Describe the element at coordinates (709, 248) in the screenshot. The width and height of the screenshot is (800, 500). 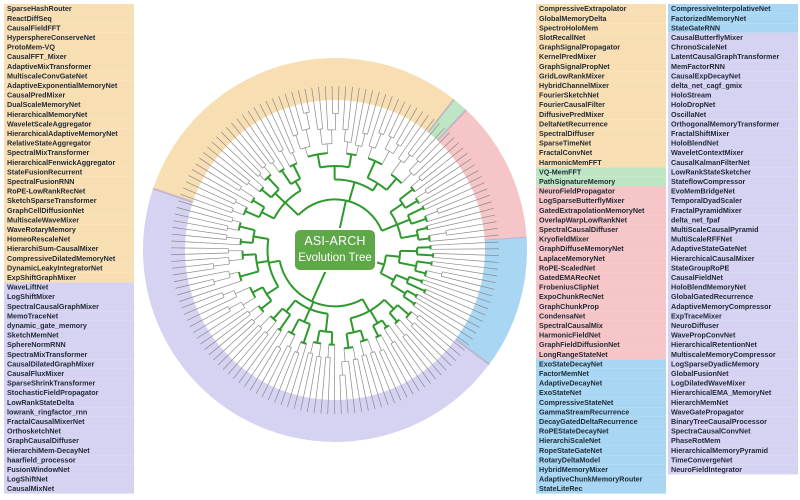
I see `leaf-label: AdaptiveStateGateNet` at that location.